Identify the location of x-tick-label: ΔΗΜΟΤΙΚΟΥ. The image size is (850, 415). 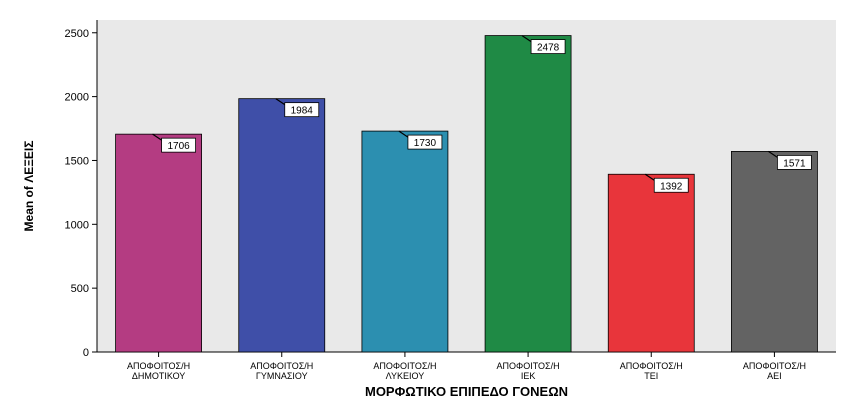
(158, 376).